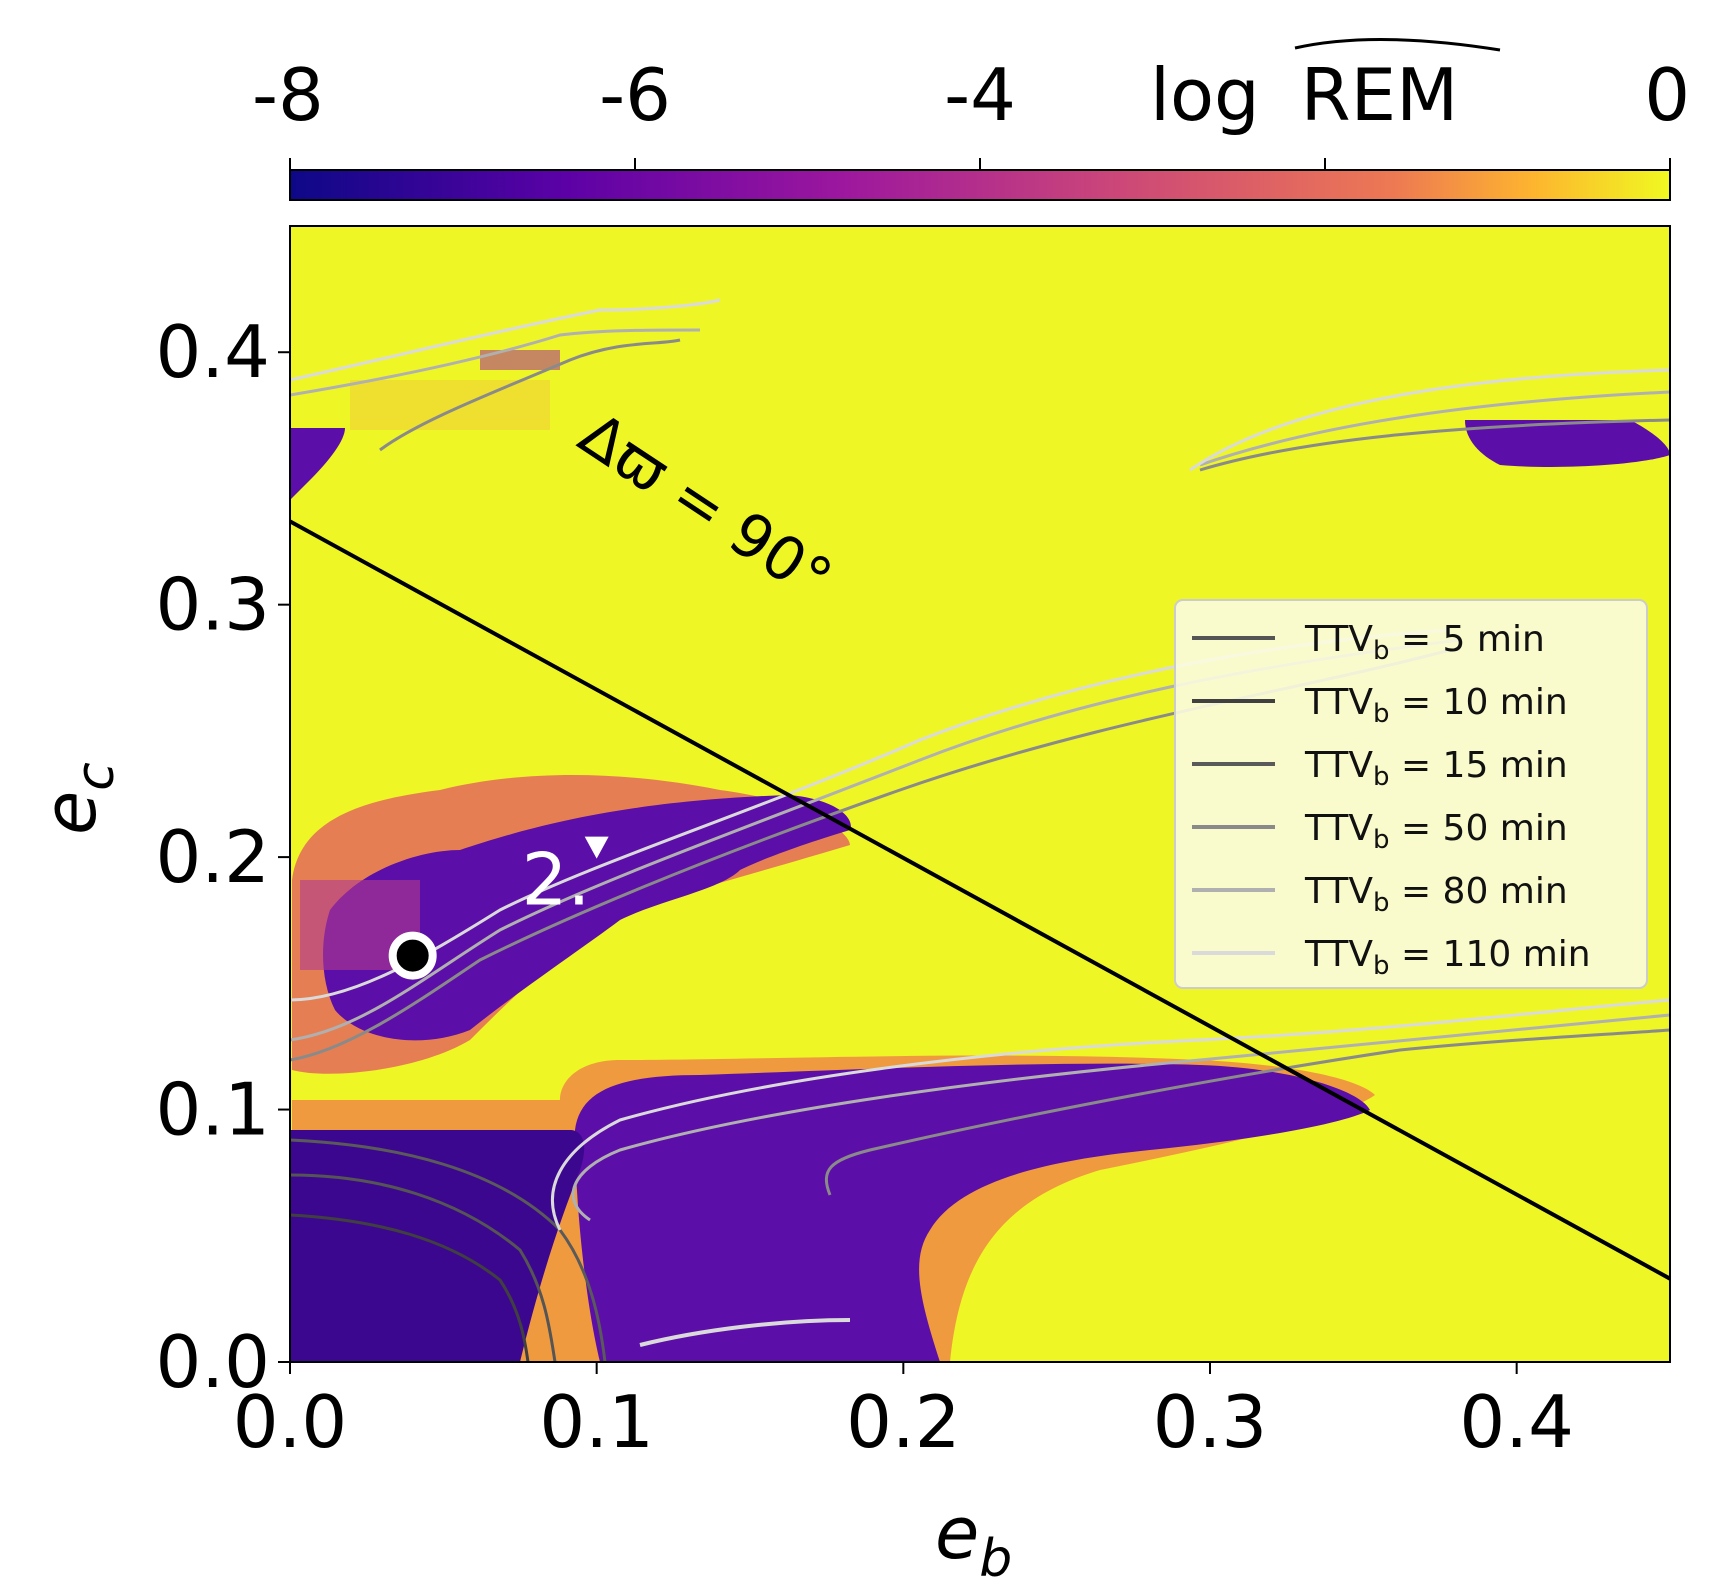  I want to click on colorbar-label-prefix: log, so click(1205, 95).